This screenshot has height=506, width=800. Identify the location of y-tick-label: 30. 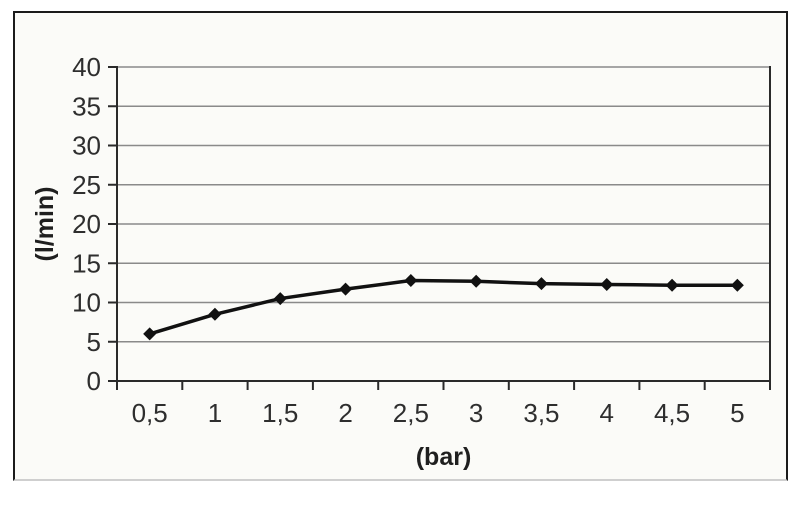
(86, 146).